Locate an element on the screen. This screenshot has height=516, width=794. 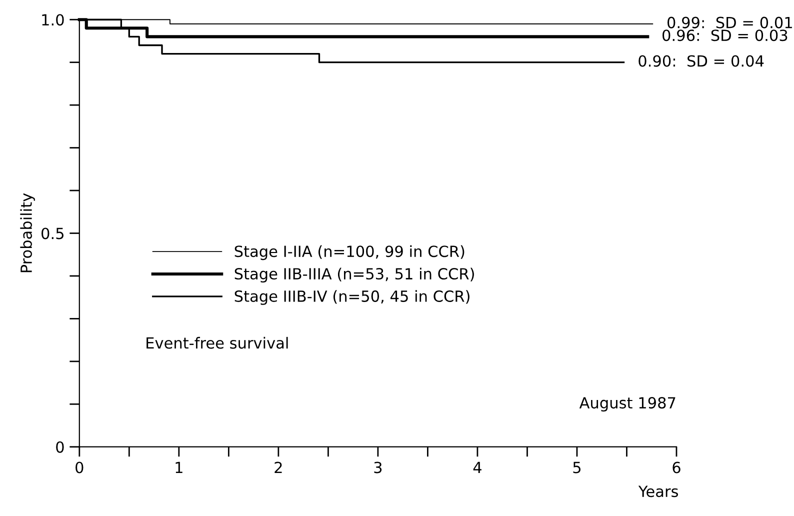
y-axis-title: Probability is located at coordinates (27, 232).